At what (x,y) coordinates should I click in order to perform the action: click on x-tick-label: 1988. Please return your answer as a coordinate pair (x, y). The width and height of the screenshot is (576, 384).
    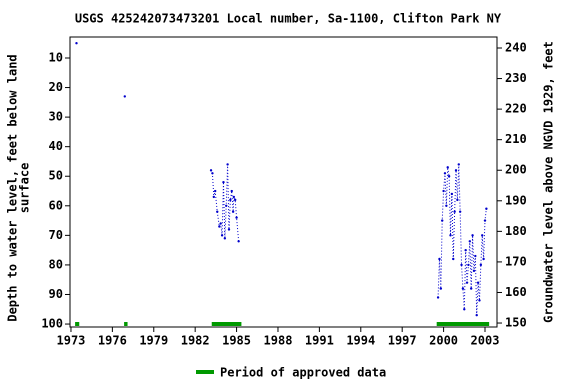
    Looking at the image, I should click on (278, 341).